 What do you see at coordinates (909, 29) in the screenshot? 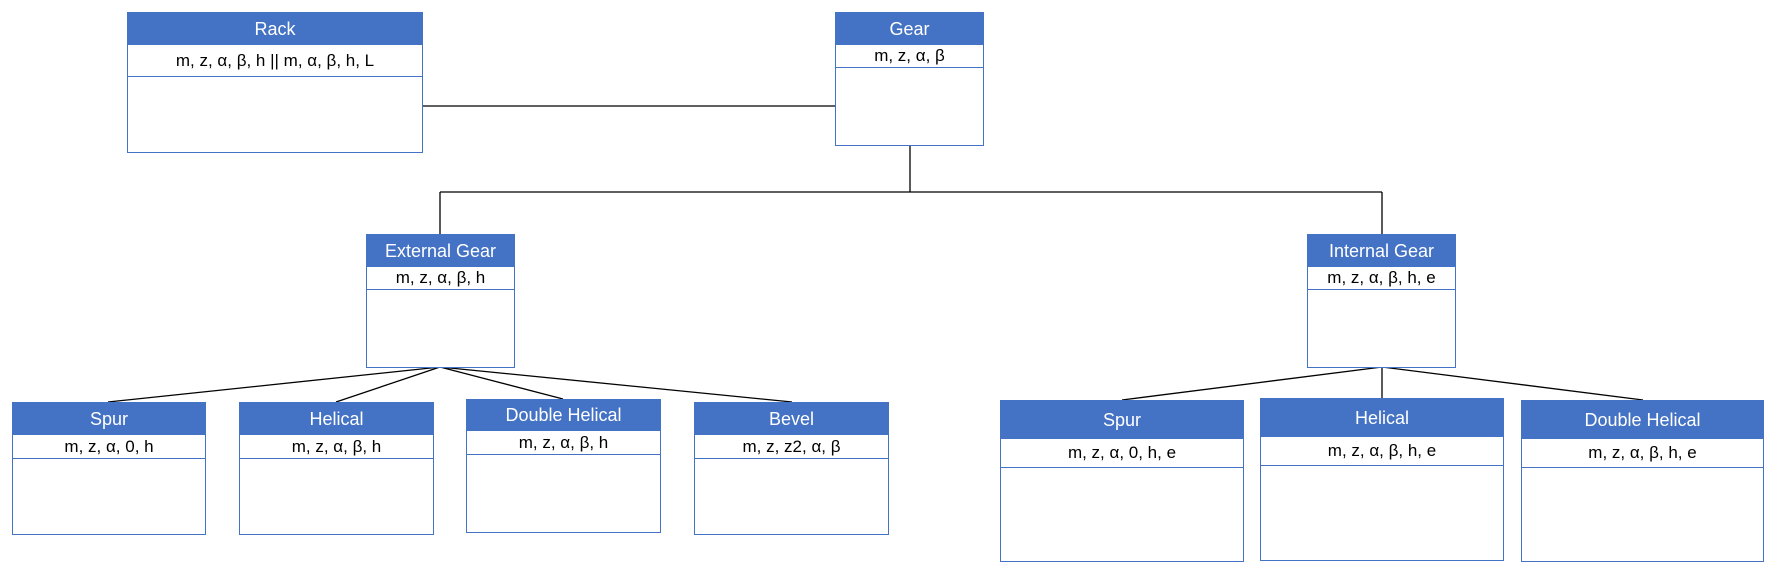
I see `gear-title: Gear` at bounding box center [909, 29].